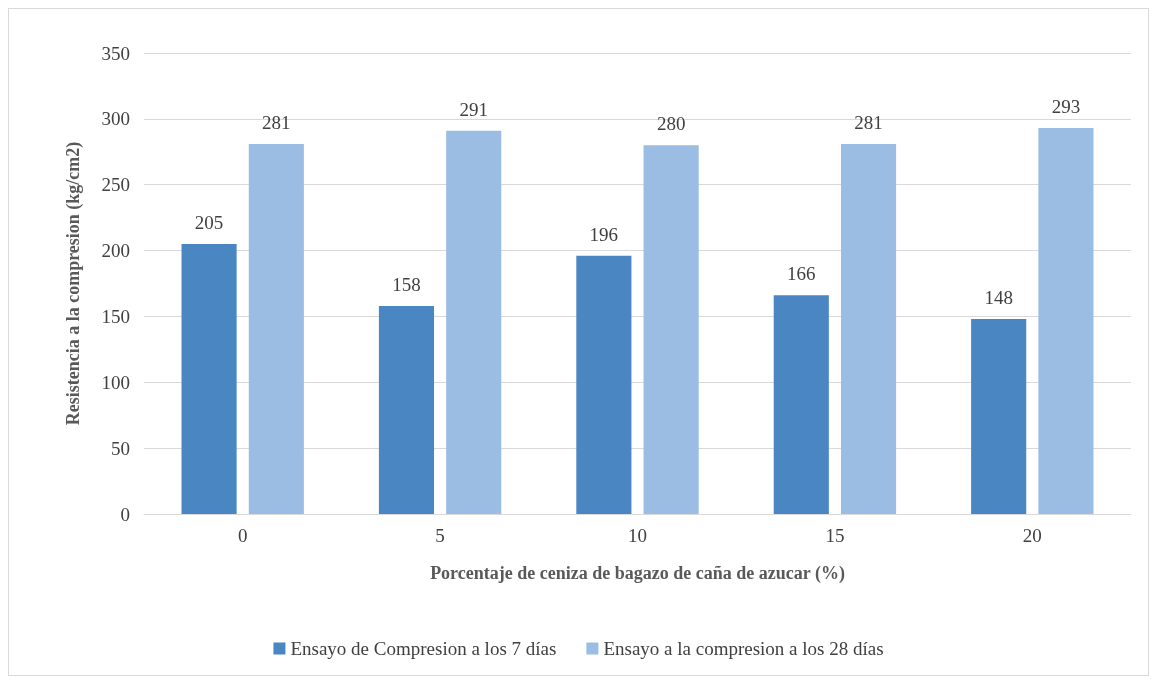 The image size is (1157, 684). I want to click on y-tick-label: 200, so click(115, 251).